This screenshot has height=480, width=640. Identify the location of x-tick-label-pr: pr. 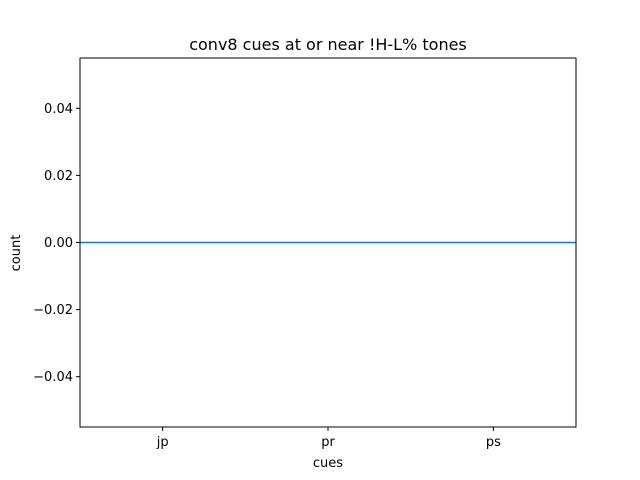
(328, 442).